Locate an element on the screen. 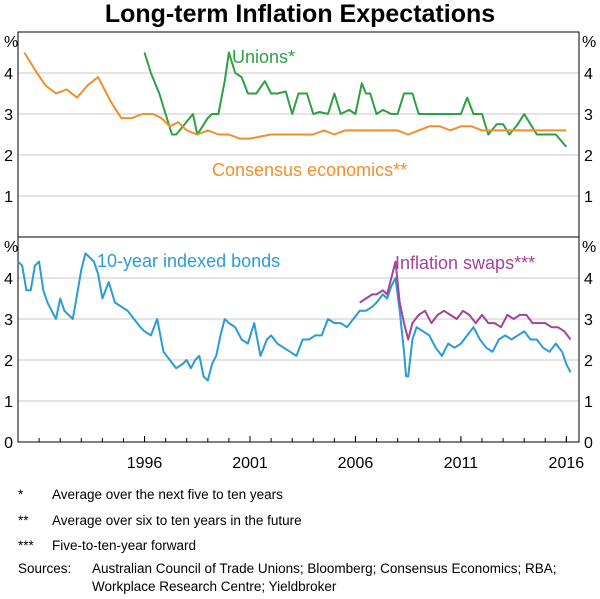 The image size is (600, 599). footnote-1: * Average over the next five to ten years is located at coordinates (150, 495).